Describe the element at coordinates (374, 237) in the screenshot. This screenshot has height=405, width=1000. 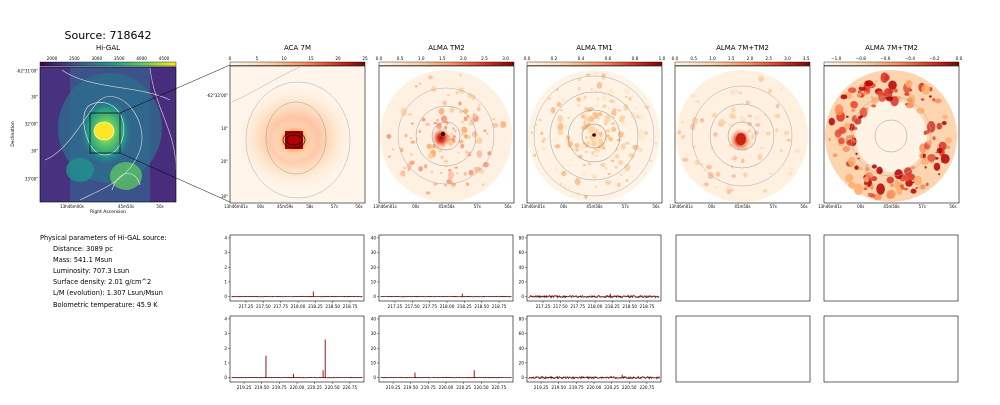
I see `spectrum-y-tick-label: 40` at that location.